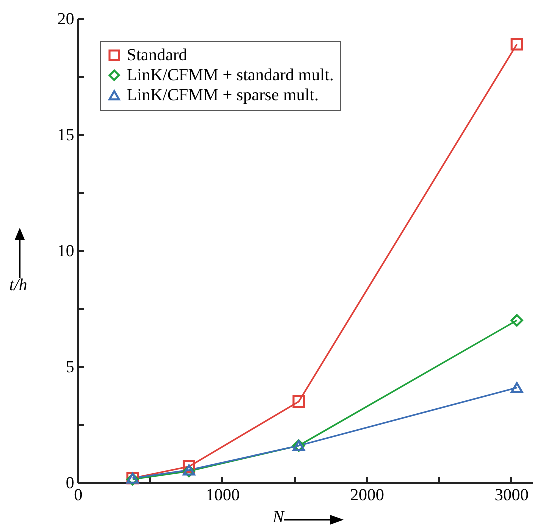 The image size is (534, 529). What do you see at coordinates (66, 135) in the screenshot?
I see `y-tick-label: 15` at bounding box center [66, 135].